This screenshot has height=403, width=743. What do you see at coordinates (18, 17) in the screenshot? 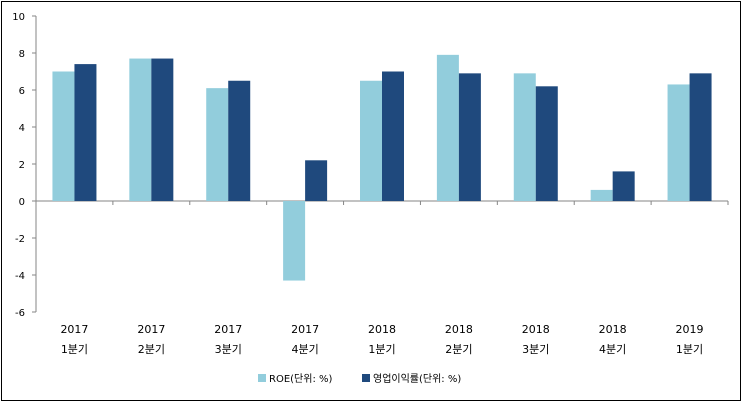
I see `y-tick-label: 10` at bounding box center [18, 17].